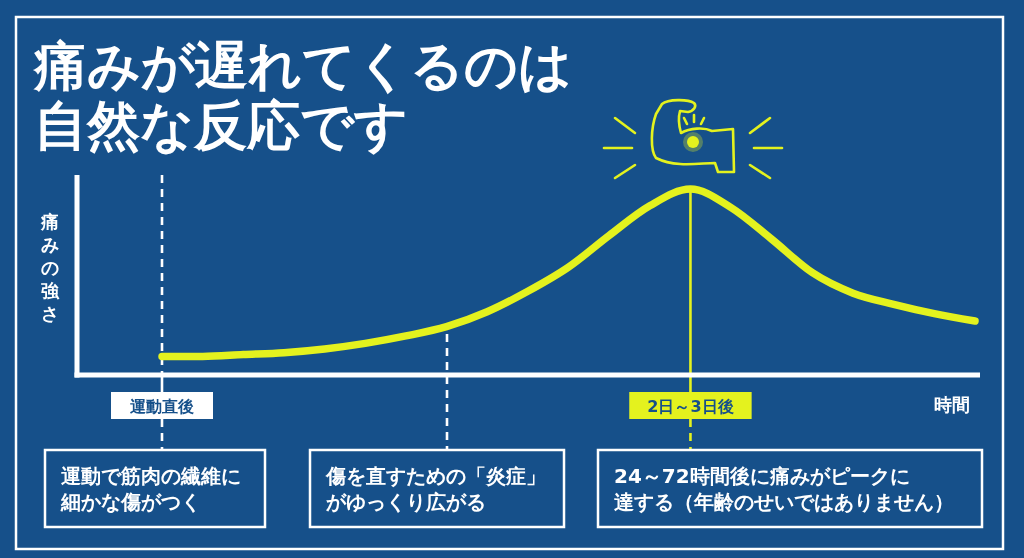 The height and width of the screenshot is (558, 1024). I want to click on chart-title: 痛みが遅れてくるのは自然な反応です, so click(302, 95).